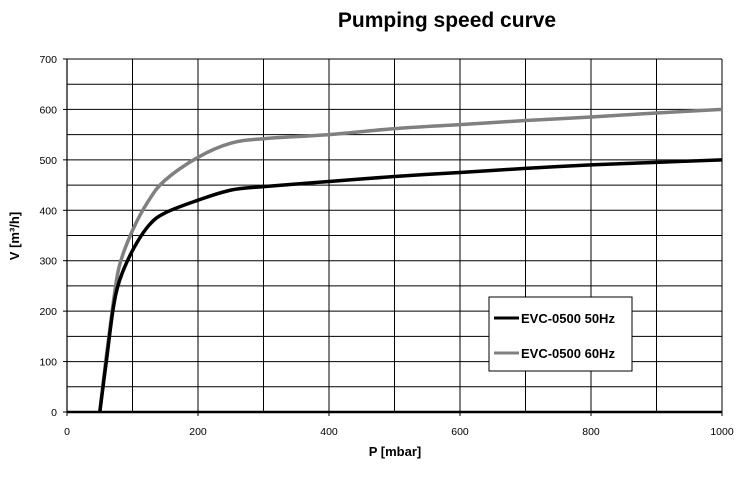 This screenshot has height=478, width=744. Describe the element at coordinates (591, 432) in the screenshot. I see `x-tick-label: 800` at that location.